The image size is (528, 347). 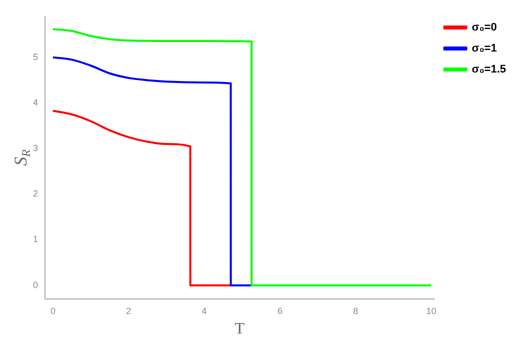 What do you see at coordinates (431, 311) in the screenshot?
I see `x-tick-label: 10` at bounding box center [431, 311].